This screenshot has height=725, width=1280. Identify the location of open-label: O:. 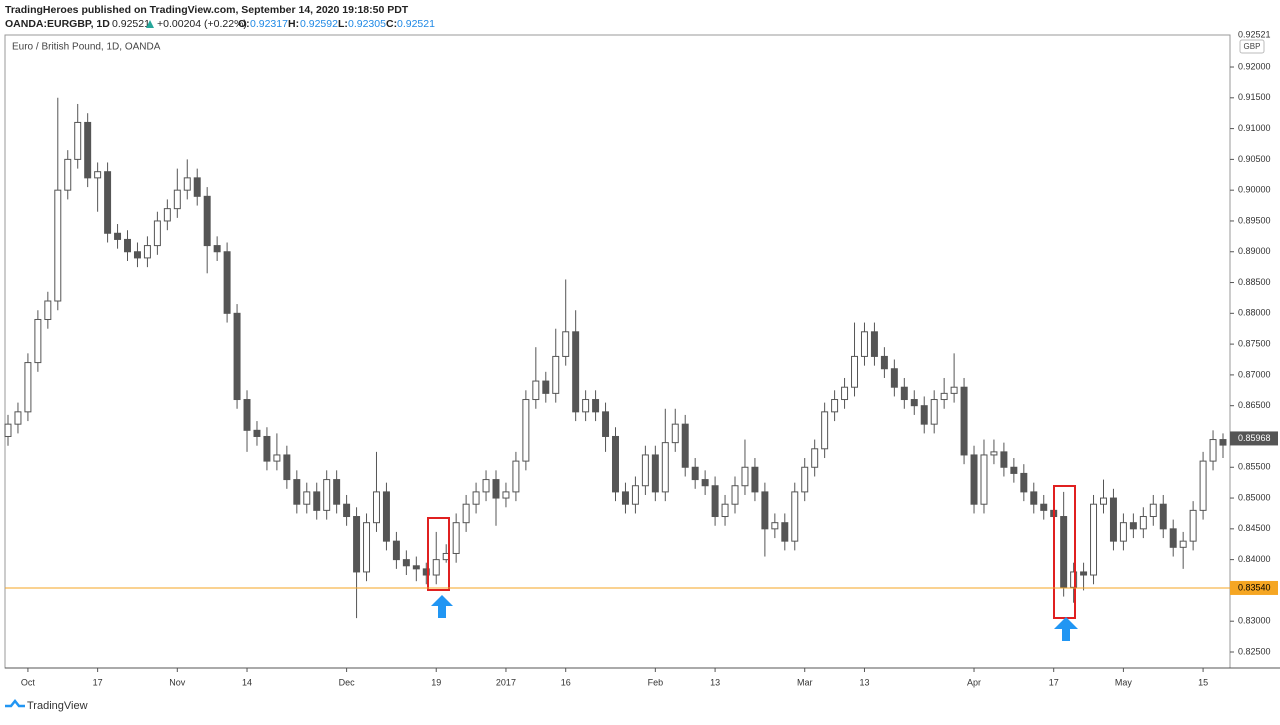
(244, 24).